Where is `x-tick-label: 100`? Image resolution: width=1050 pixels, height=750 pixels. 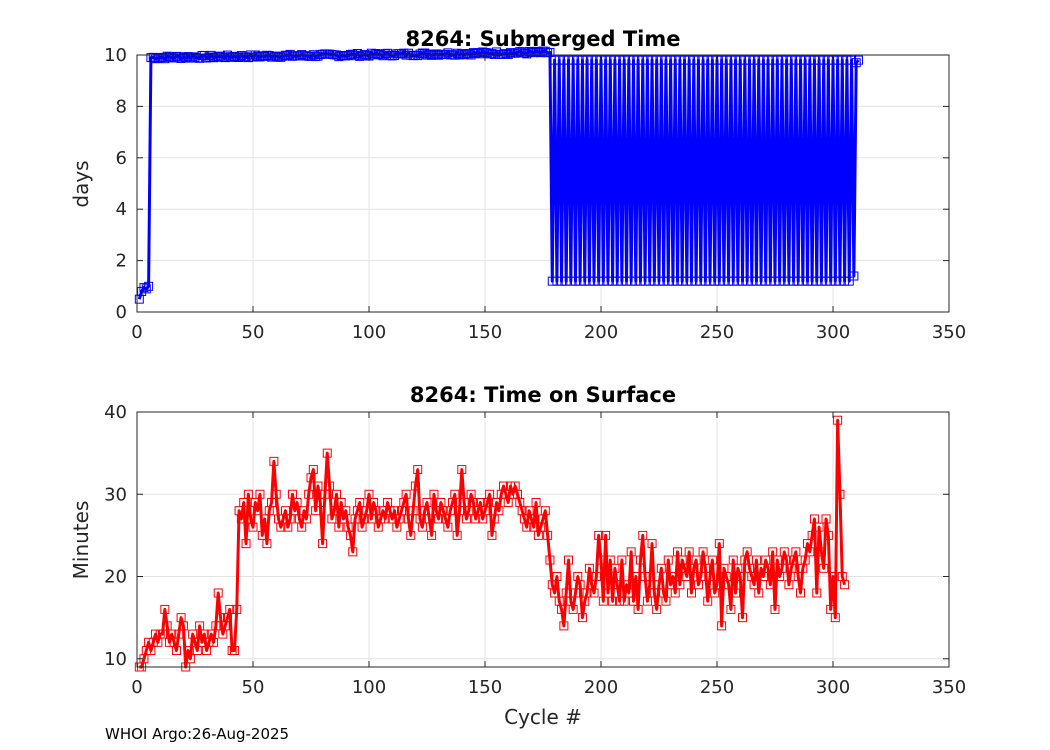 x-tick-label: 100 is located at coordinates (369, 687).